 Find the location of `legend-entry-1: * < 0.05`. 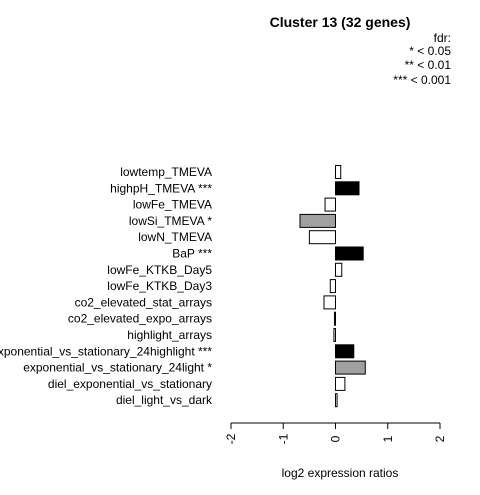

legend-entry-1: * < 0.05 is located at coordinates (430, 51).